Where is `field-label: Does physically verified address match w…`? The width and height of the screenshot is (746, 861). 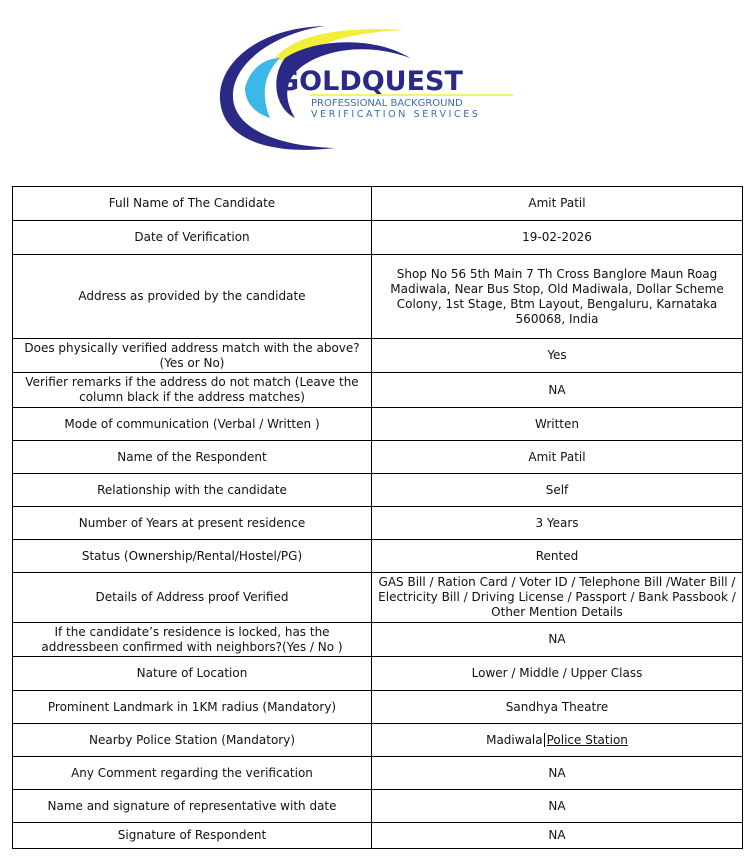
field-label: Does physically verified address match w… is located at coordinates (192, 355).